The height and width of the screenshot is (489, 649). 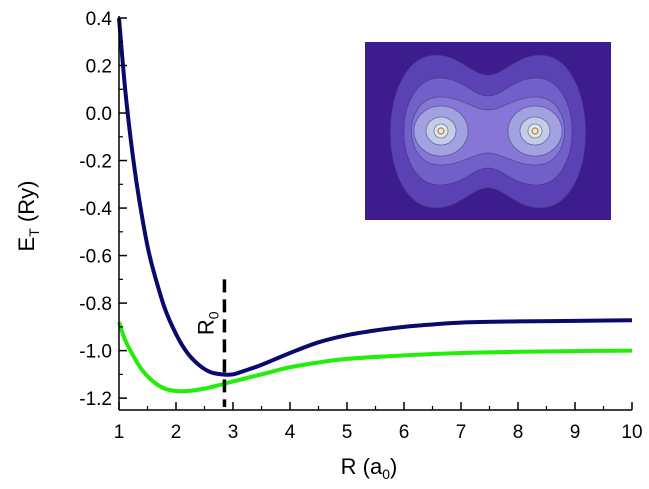 I want to click on x-tick-label: 10, so click(x=631, y=432).